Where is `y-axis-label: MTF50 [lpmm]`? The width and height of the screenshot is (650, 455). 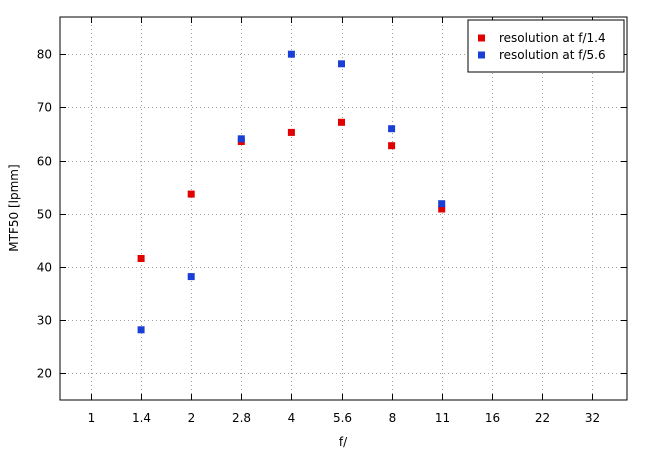 y-axis-label: MTF50 [lpmm] is located at coordinates (14, 207).